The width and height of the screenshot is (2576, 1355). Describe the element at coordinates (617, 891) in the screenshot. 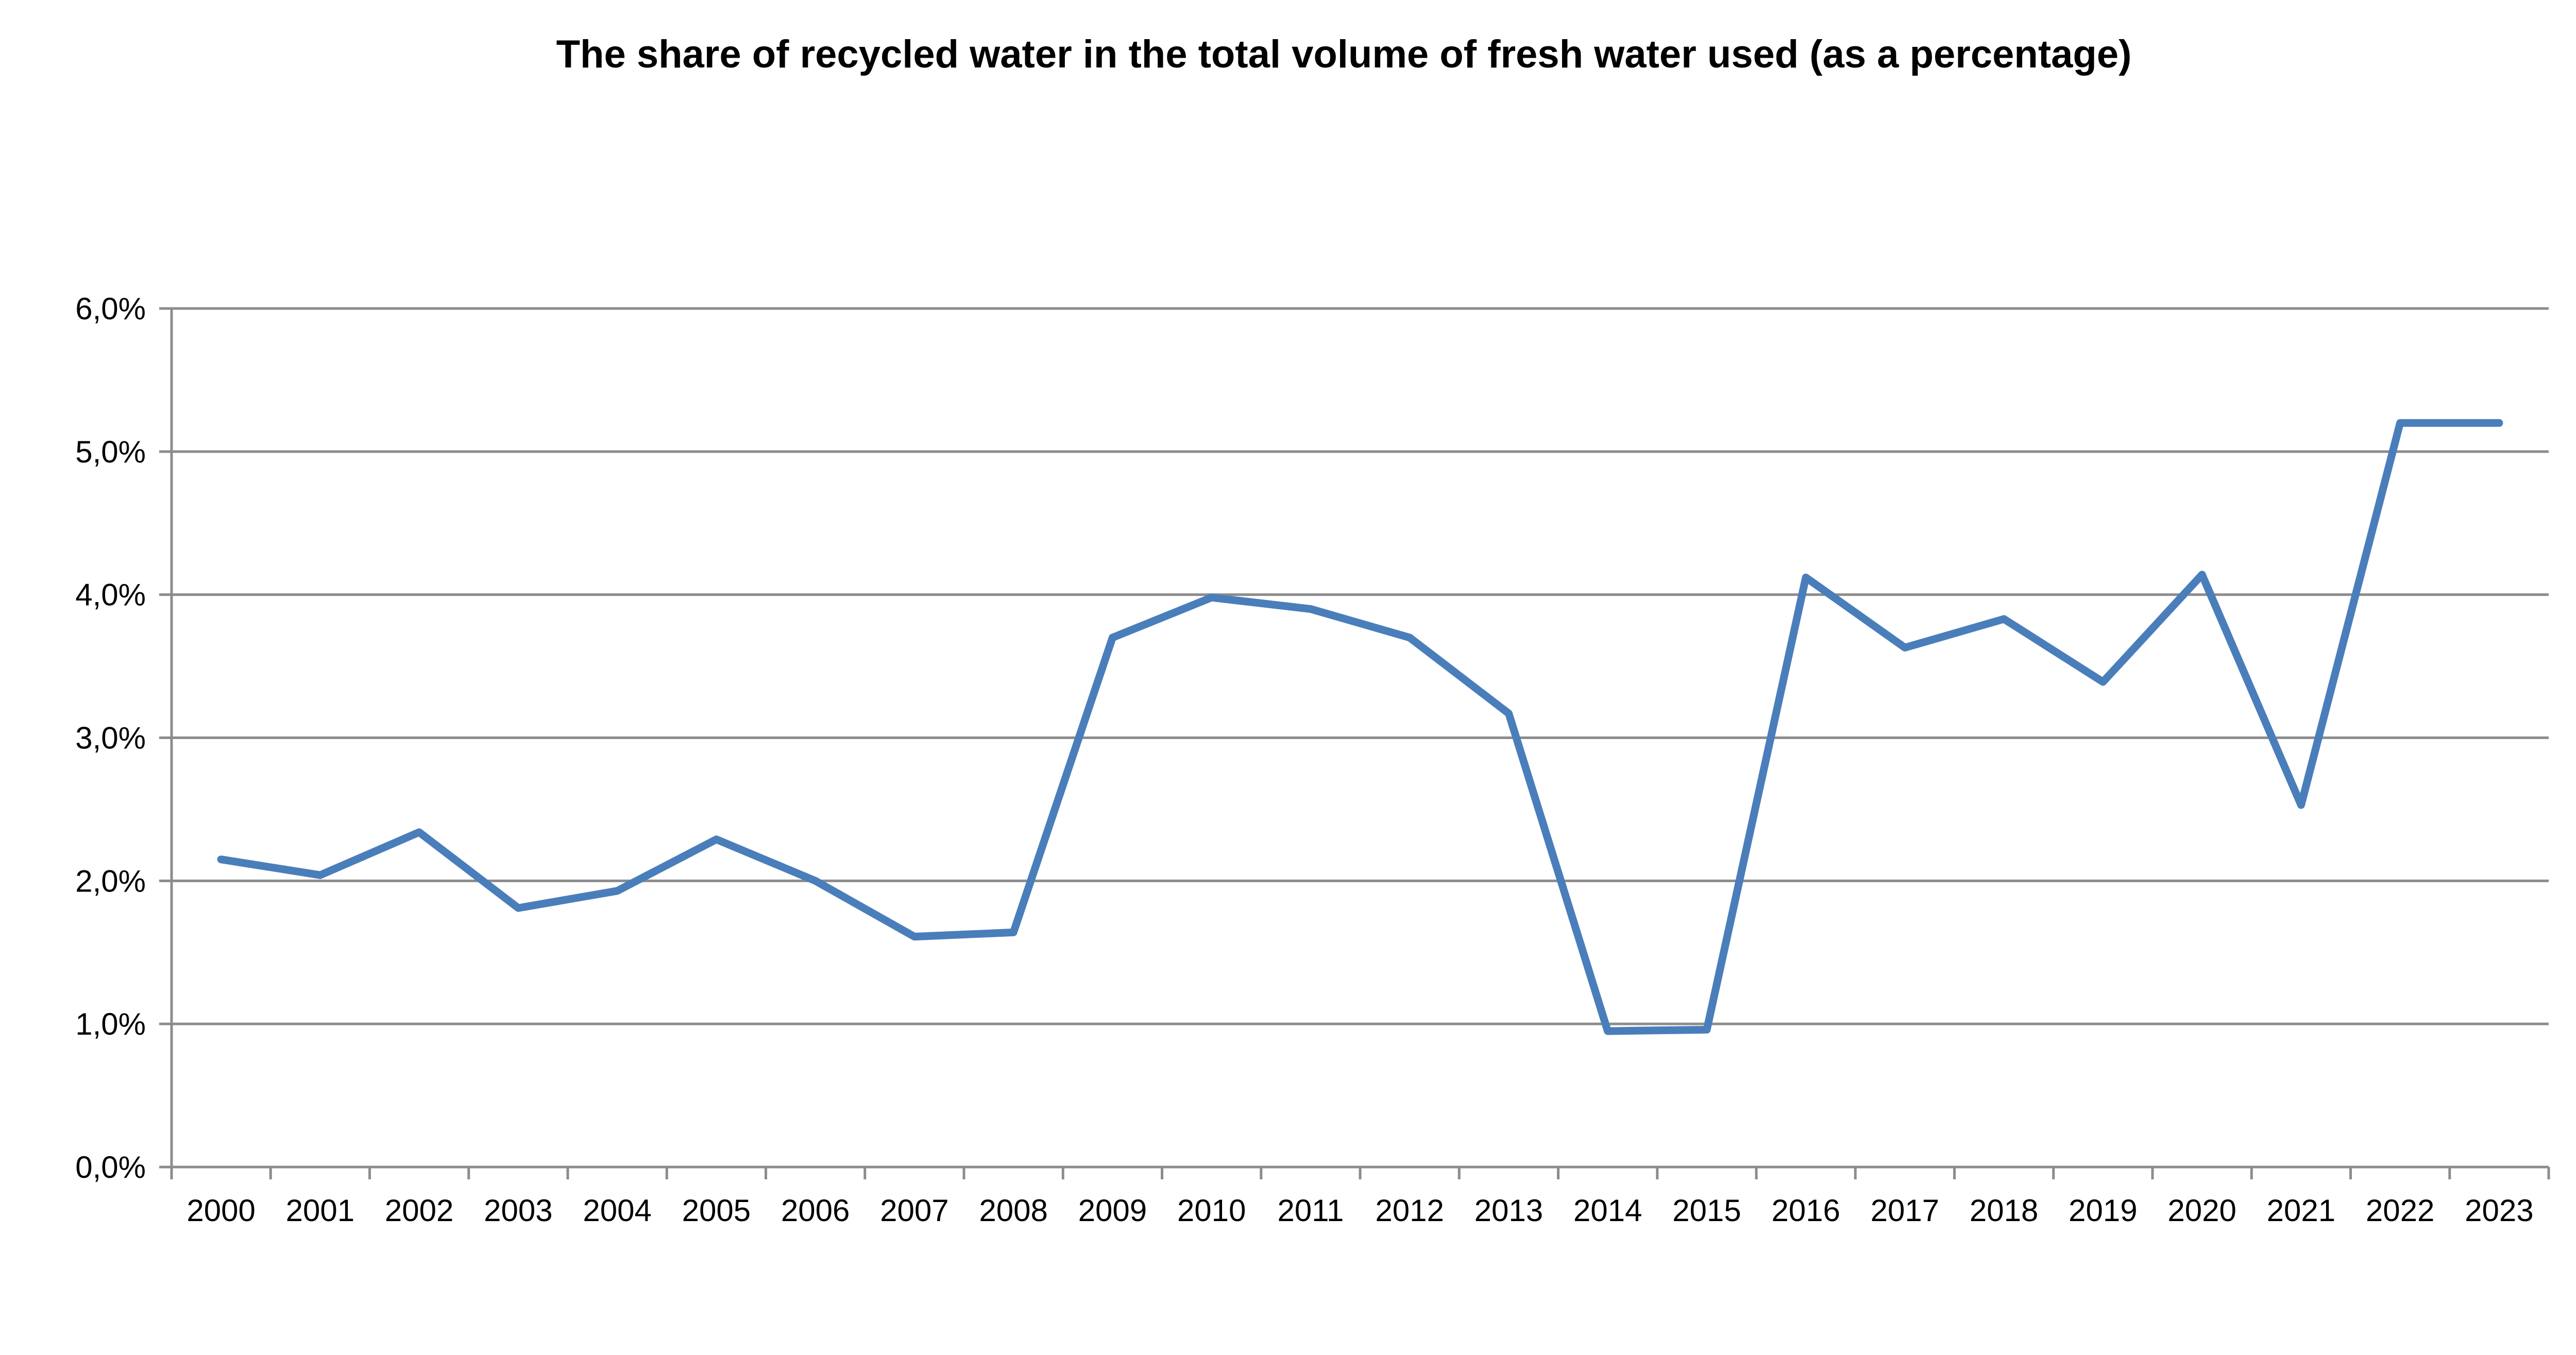

I see `data-point-2004` at that location.